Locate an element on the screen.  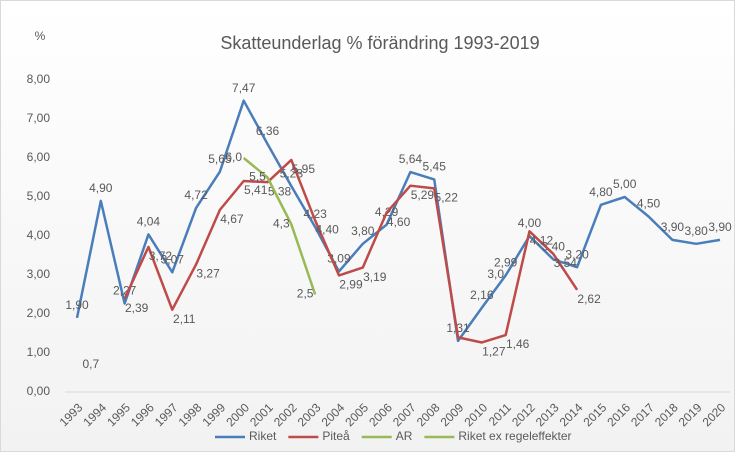
data-label: 4,80 is located at coordinates (601, 192).